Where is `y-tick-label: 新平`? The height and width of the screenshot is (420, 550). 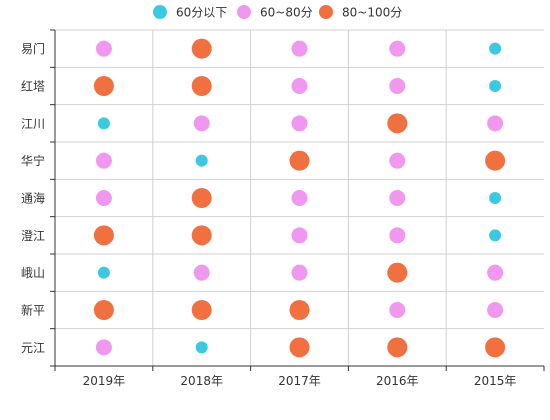
y-tick-label: 新平 is located at coordinates (33, 310).